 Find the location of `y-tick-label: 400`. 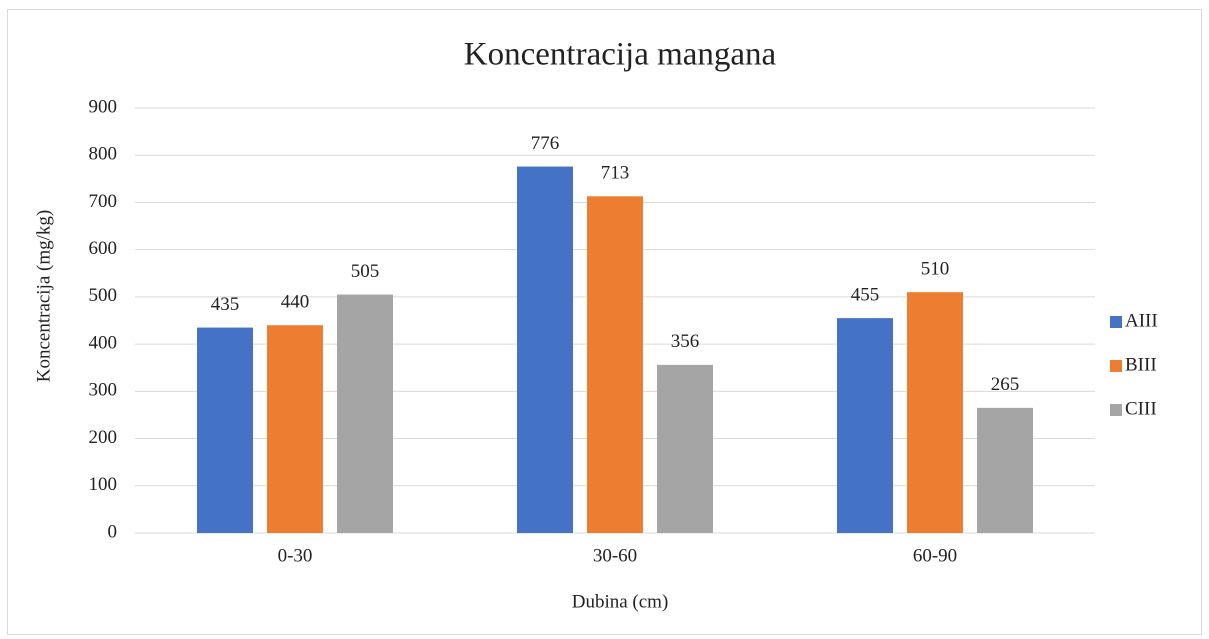

y-tick-label: 400 is located at coordinates (103, 342).